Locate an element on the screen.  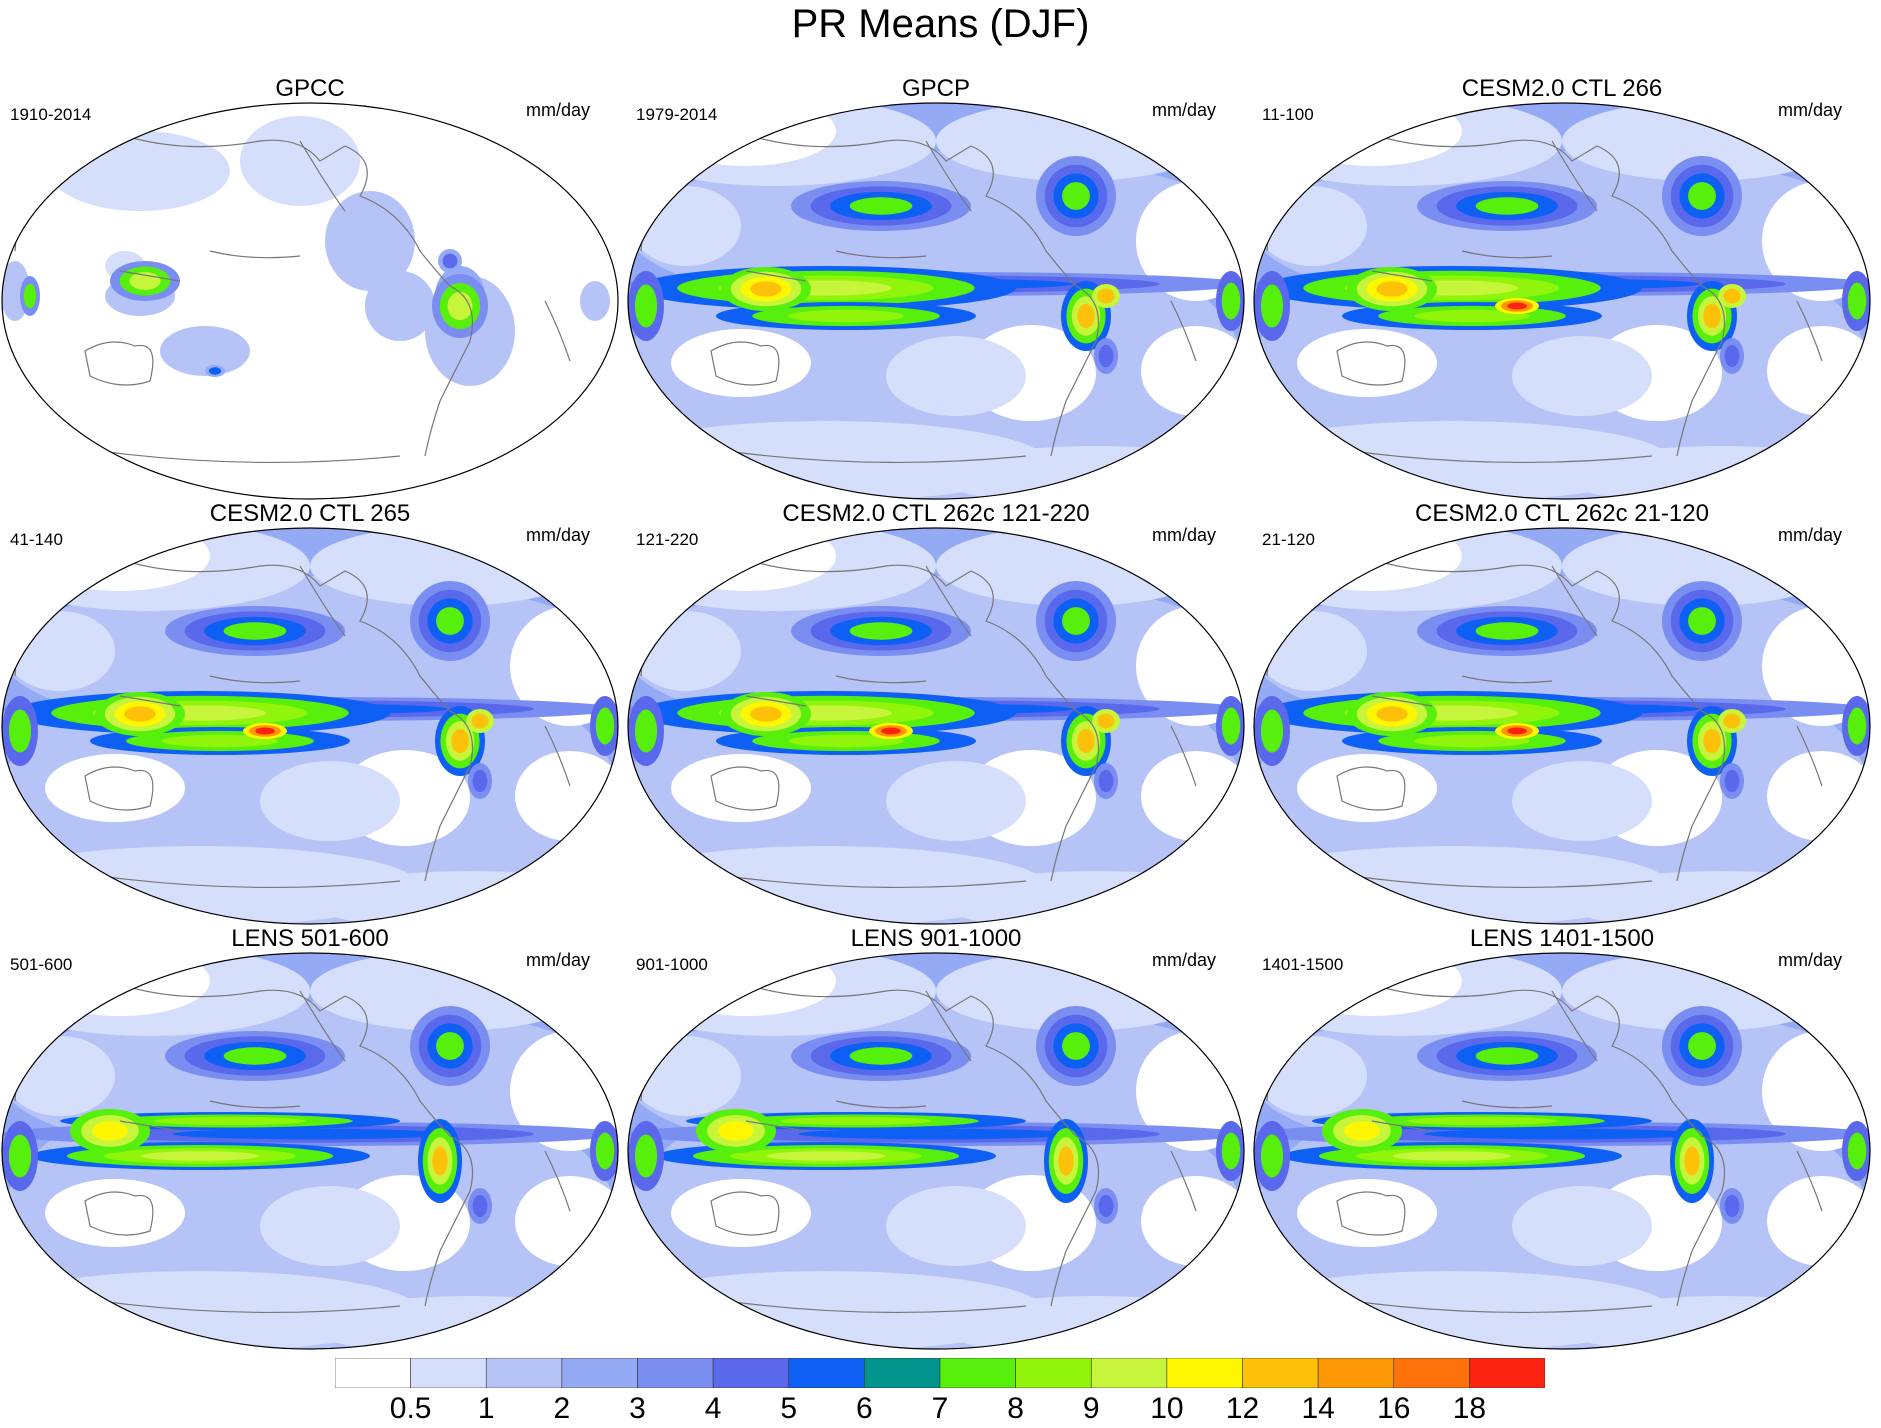
colorbar-tick-label: 10 is located at coordinates (1167, 1408).